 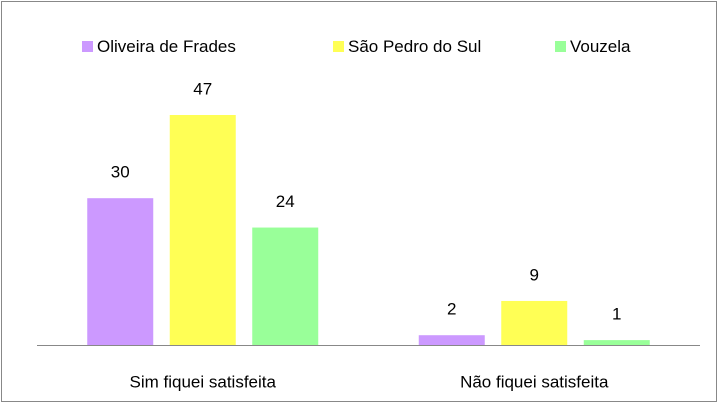 What do you see at coordinates (534, 381) in the screenshot?
I see `x-tick-label: Não fiquei satisfeita` at bounding box center [534, 381].